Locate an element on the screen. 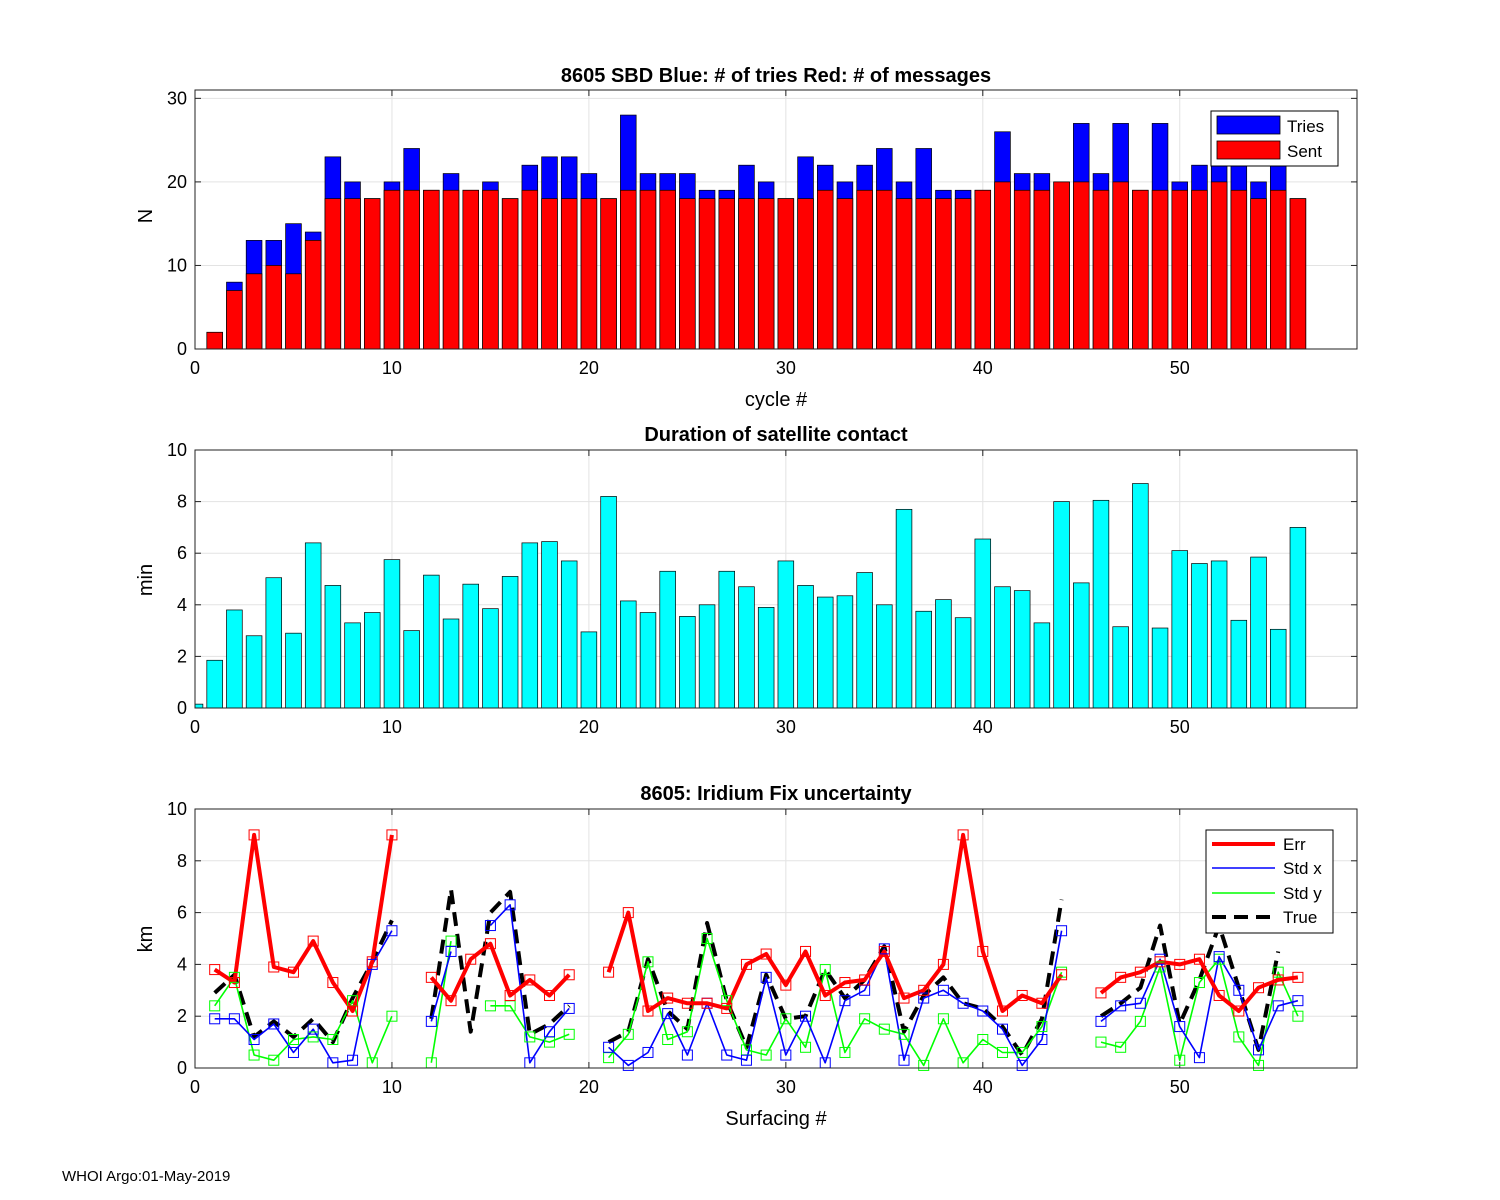 This screenshot has height=1200, width=1500. duration-ytick-label-4: 8 is located at coordinates (182, 502).